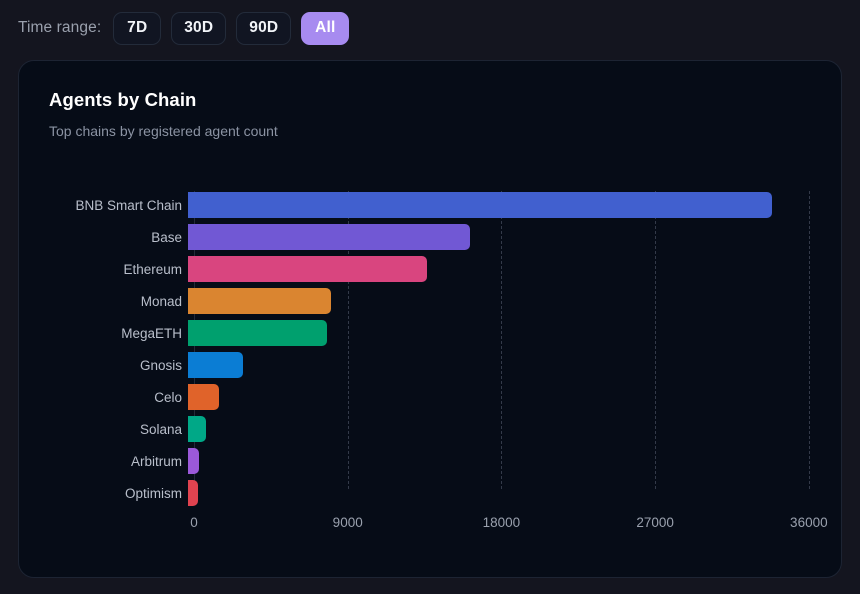 The width and height of the screenshot is (860, 594). What do you see at coordinates (325, 28) in the screenshot?
I see `time-range-option-all: All` at bounding box center [325, 28].